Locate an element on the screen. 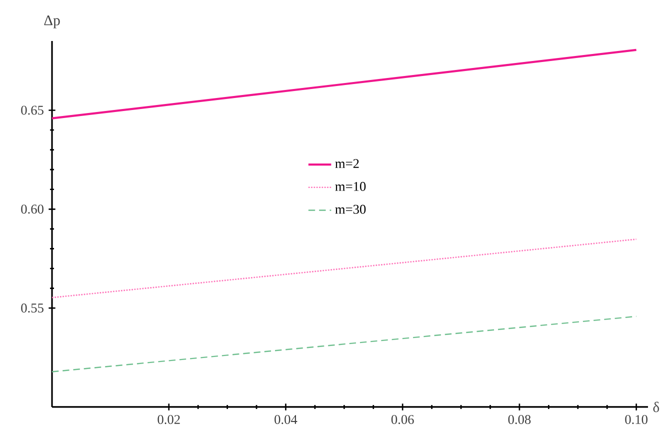 The height and width of the screenshot is (439, 672). legend-label: m=2 is located at coordinates (347, 163).